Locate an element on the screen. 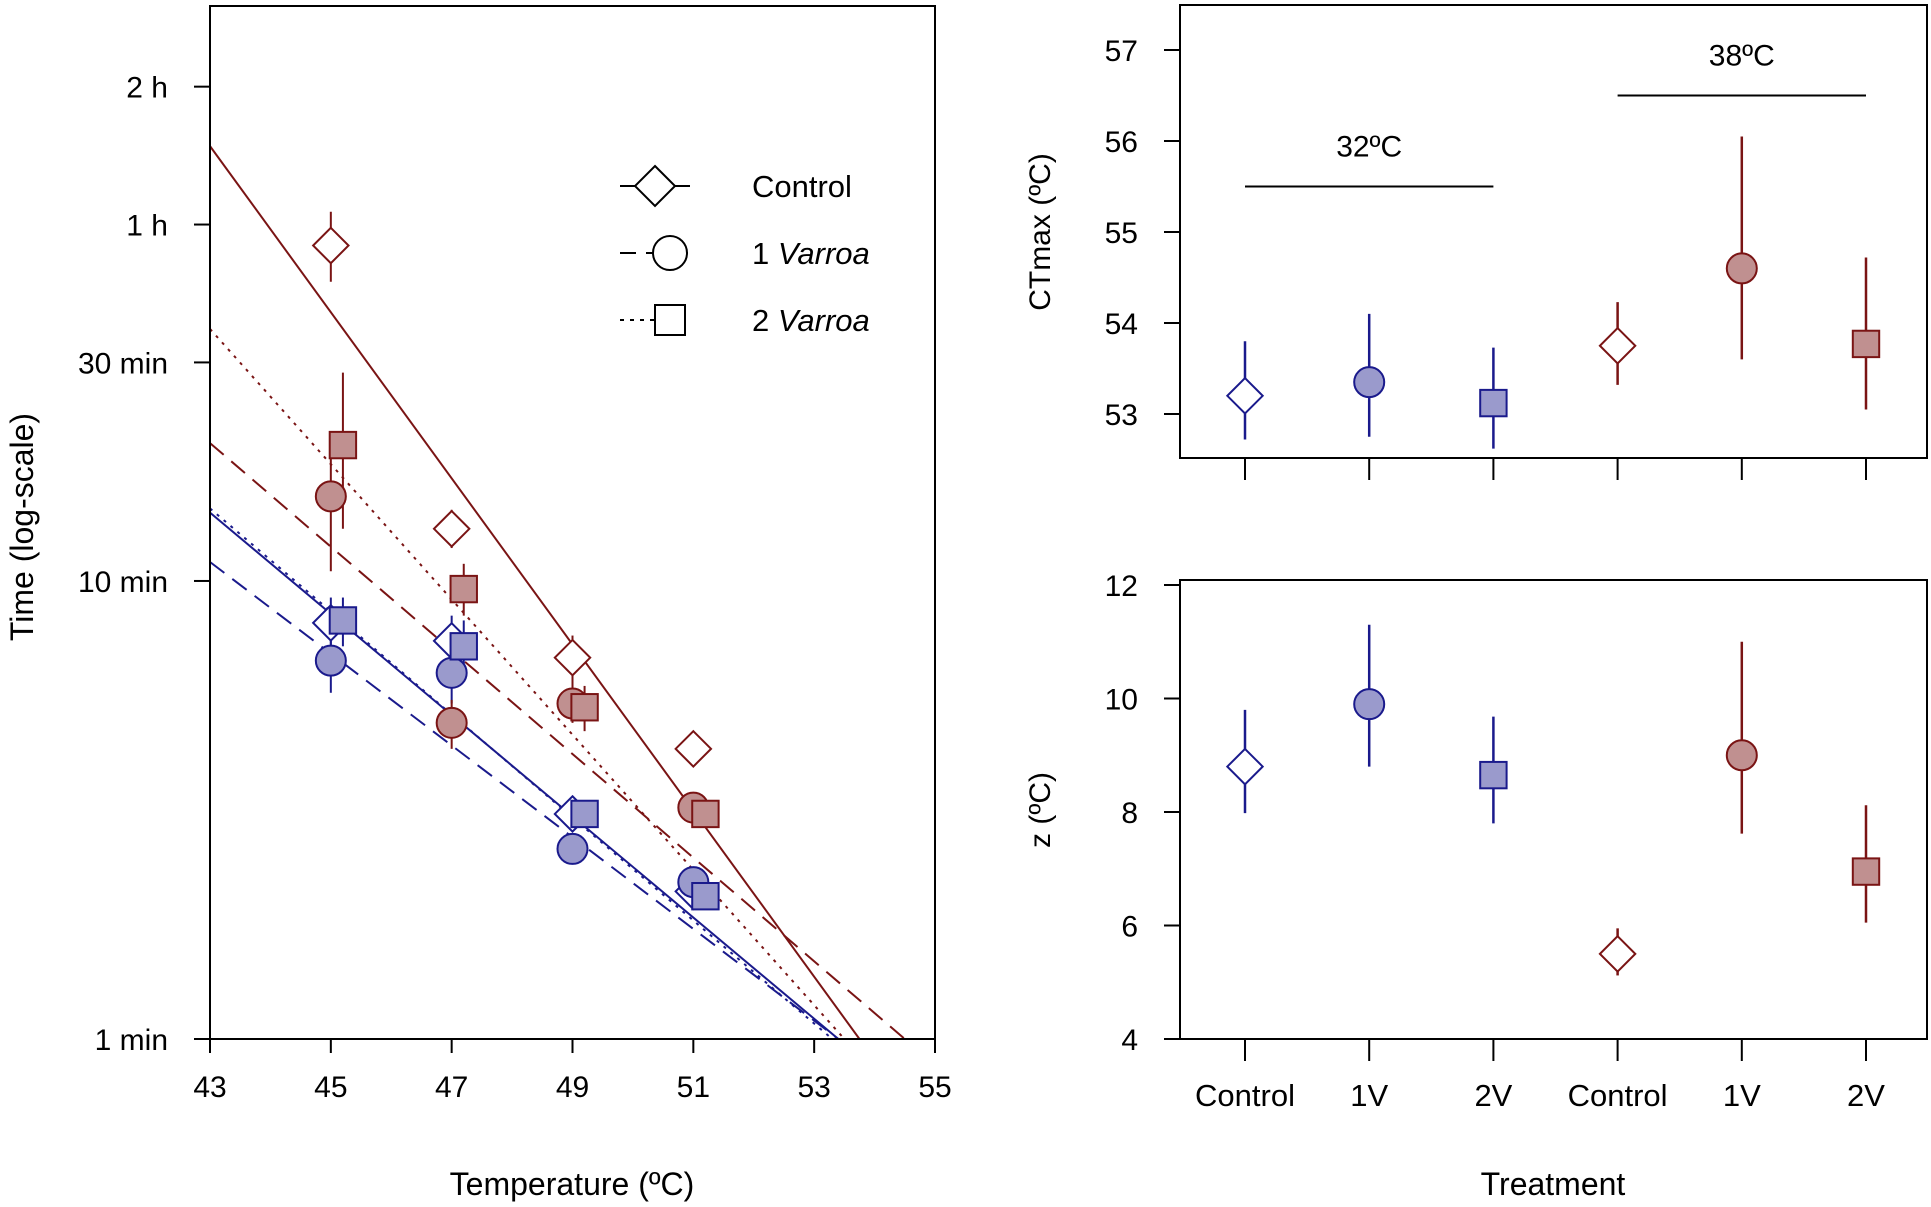  x-tick-label: 53 is located at coordinates (813, 1087).